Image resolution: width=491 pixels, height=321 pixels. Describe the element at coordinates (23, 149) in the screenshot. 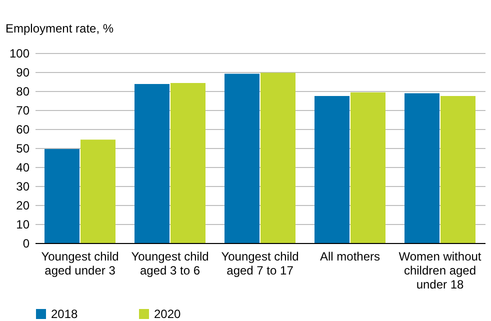

I see `y-tick-label: 50` at that location.